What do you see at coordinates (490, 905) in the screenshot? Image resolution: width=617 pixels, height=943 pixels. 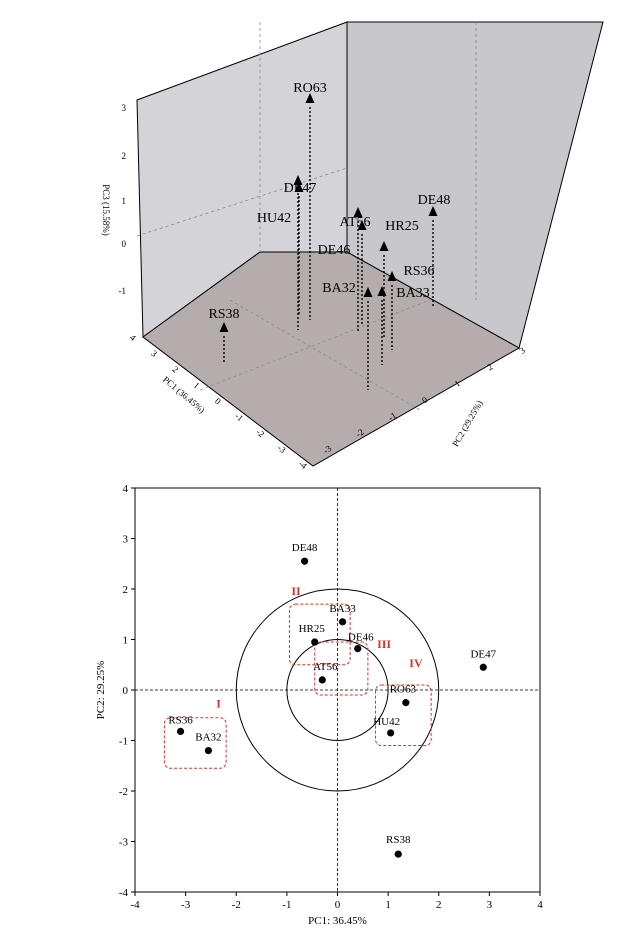 I see `x-tick-label: 3` at bounding box center [490, 905].